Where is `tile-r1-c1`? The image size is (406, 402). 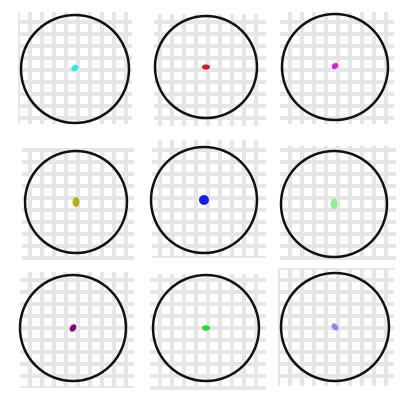 tile-r1-c1 is located at coordinates (81, 73).